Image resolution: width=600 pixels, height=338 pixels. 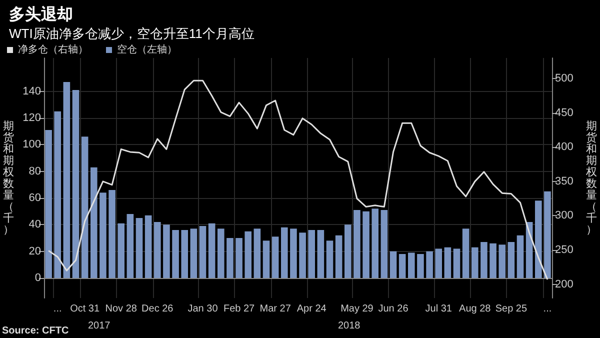 What do you see at coordinates (34, 198) in the screenshot?
I see `y-tick-label: 60` at bounding box center [34, 198].